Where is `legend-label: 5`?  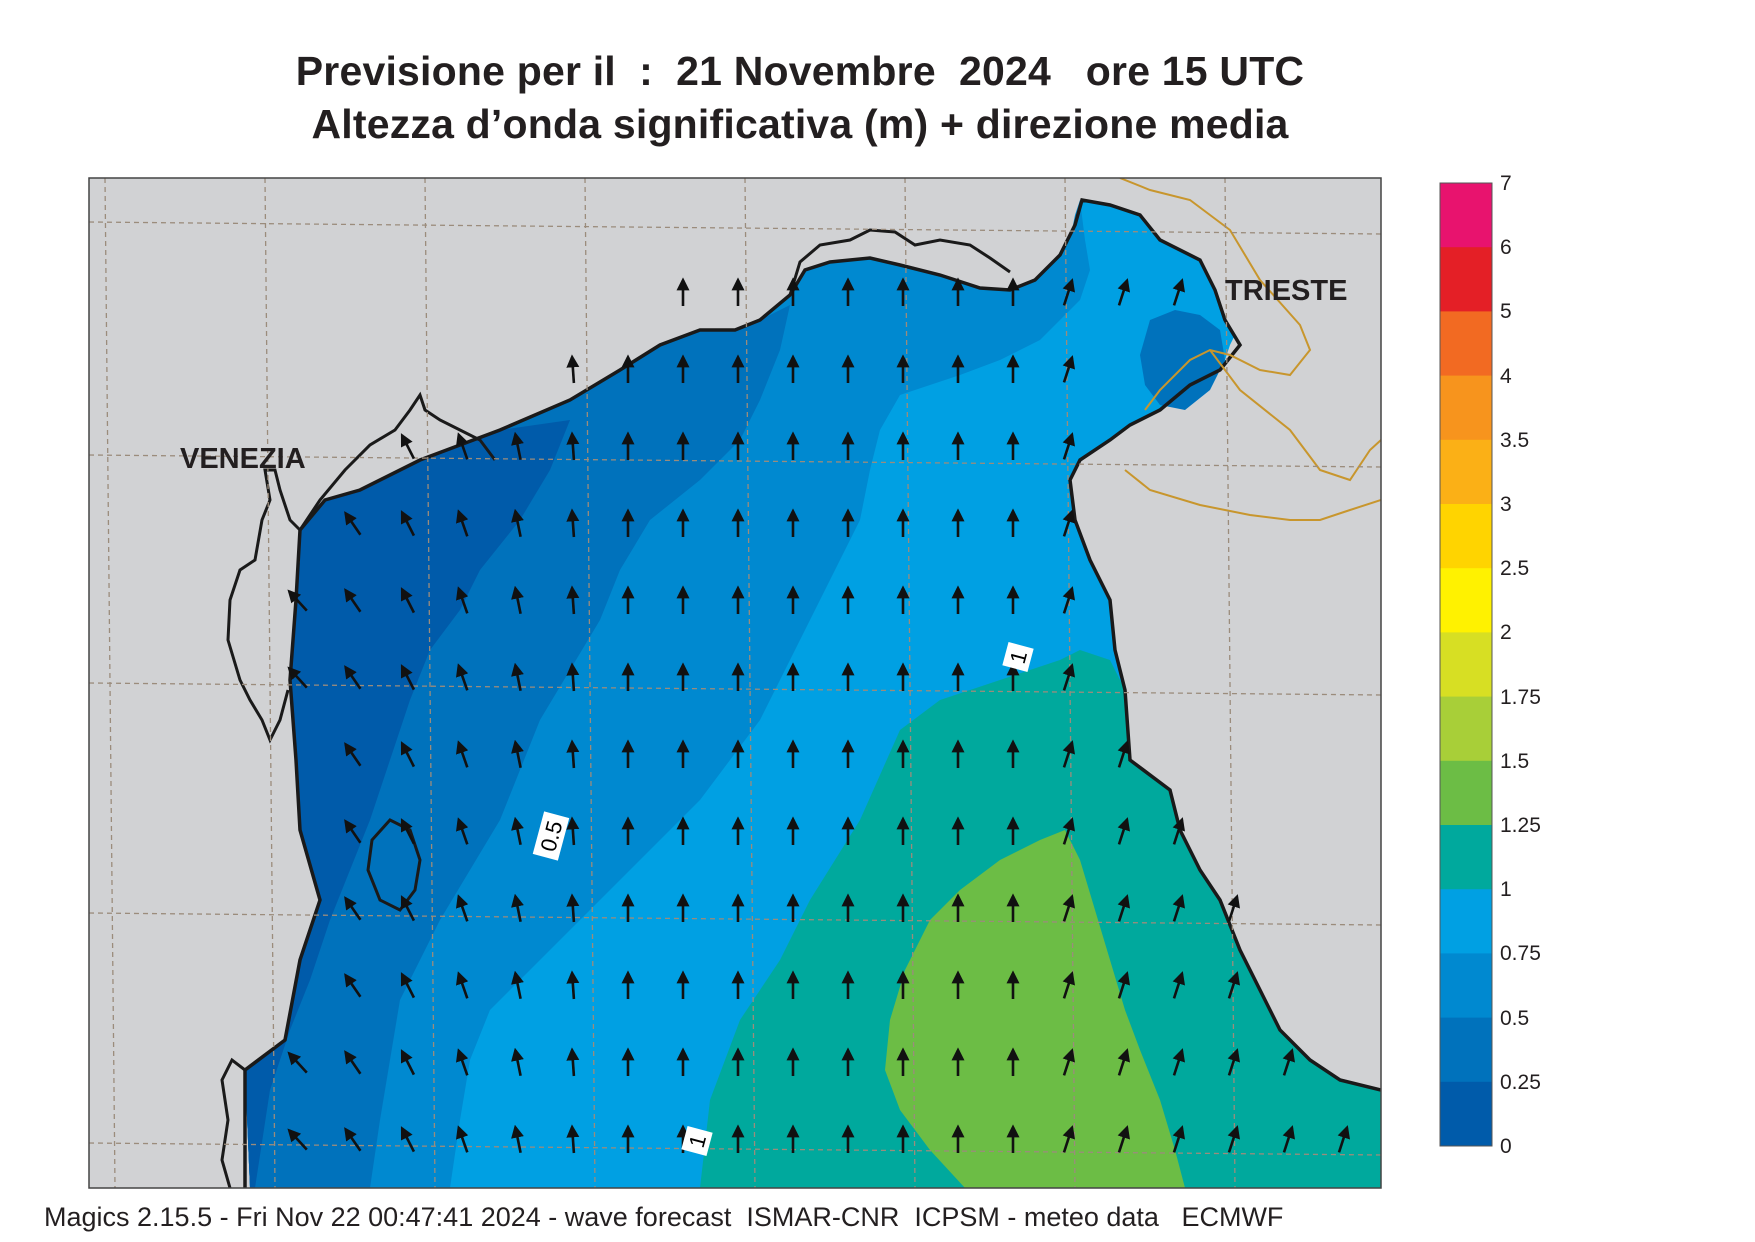
legend-label: 5 is located at coordinates (1506, 312).